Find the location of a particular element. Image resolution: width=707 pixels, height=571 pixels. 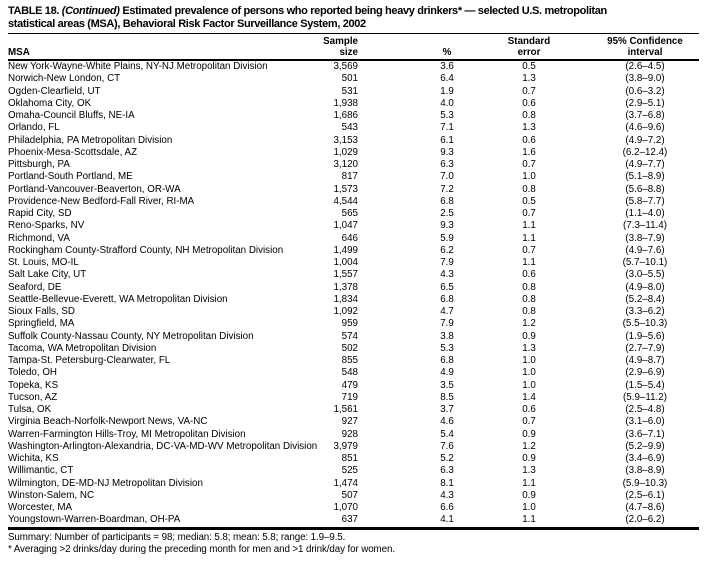

sample-size-cell: 959 is located at coordinates (349, 324).